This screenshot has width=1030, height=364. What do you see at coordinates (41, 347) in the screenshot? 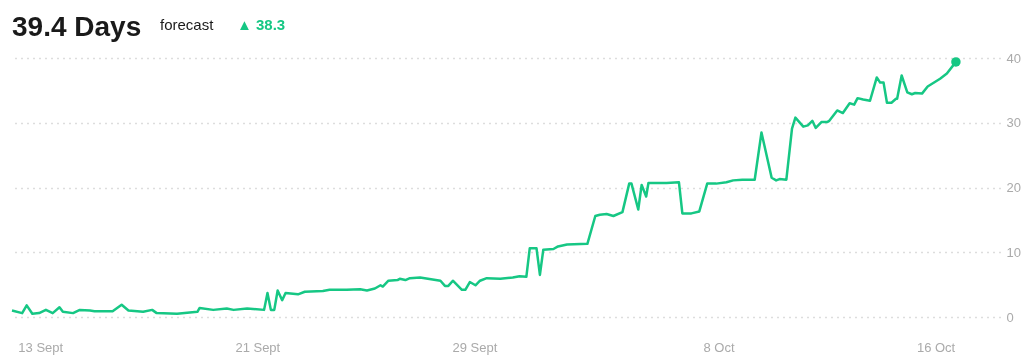
I see `x-tick-label: 13 Sept` at bounding box center [41, 347].